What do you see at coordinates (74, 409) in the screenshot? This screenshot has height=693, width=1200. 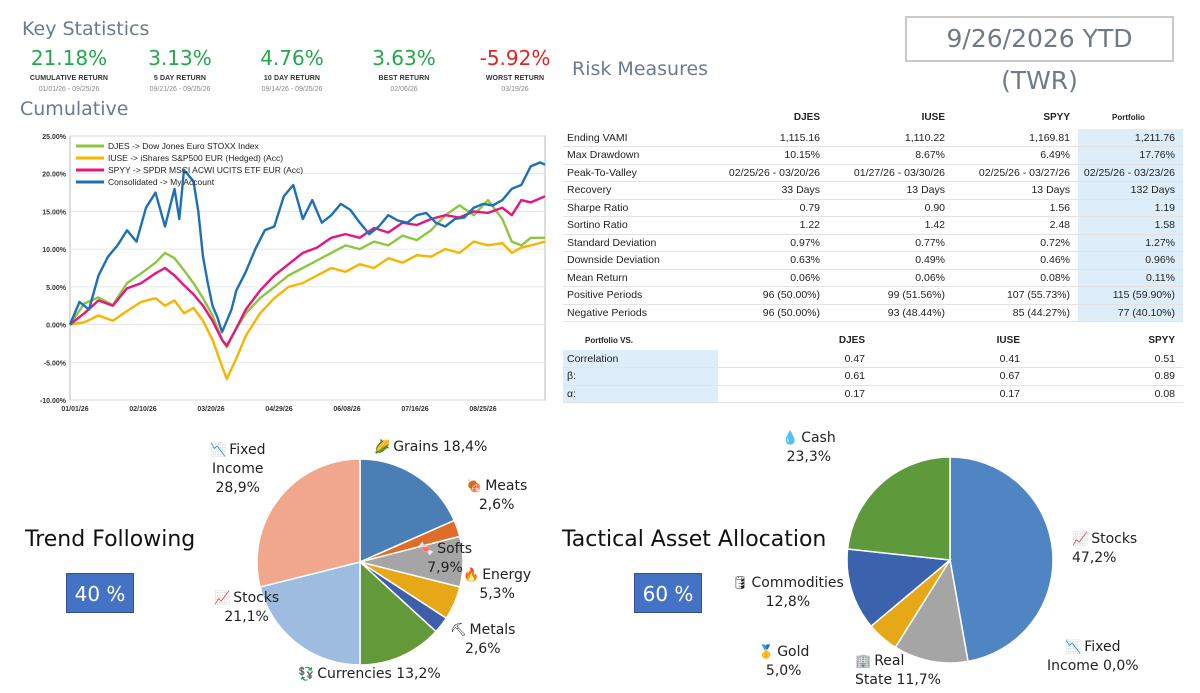 I see `x-tick-label: 01/01/26` at bounding box center [74, 409].